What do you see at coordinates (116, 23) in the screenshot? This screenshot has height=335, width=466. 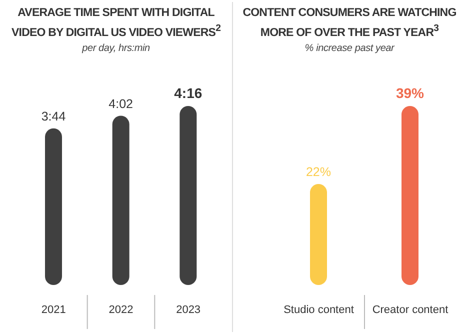 I see `chart-title: AVERAGE TIME SPENT WITH DIGITAL VIDEO BY DIGITAL US VIDEO VIEWERS$^{2}$` at bounding box center [116, 23].